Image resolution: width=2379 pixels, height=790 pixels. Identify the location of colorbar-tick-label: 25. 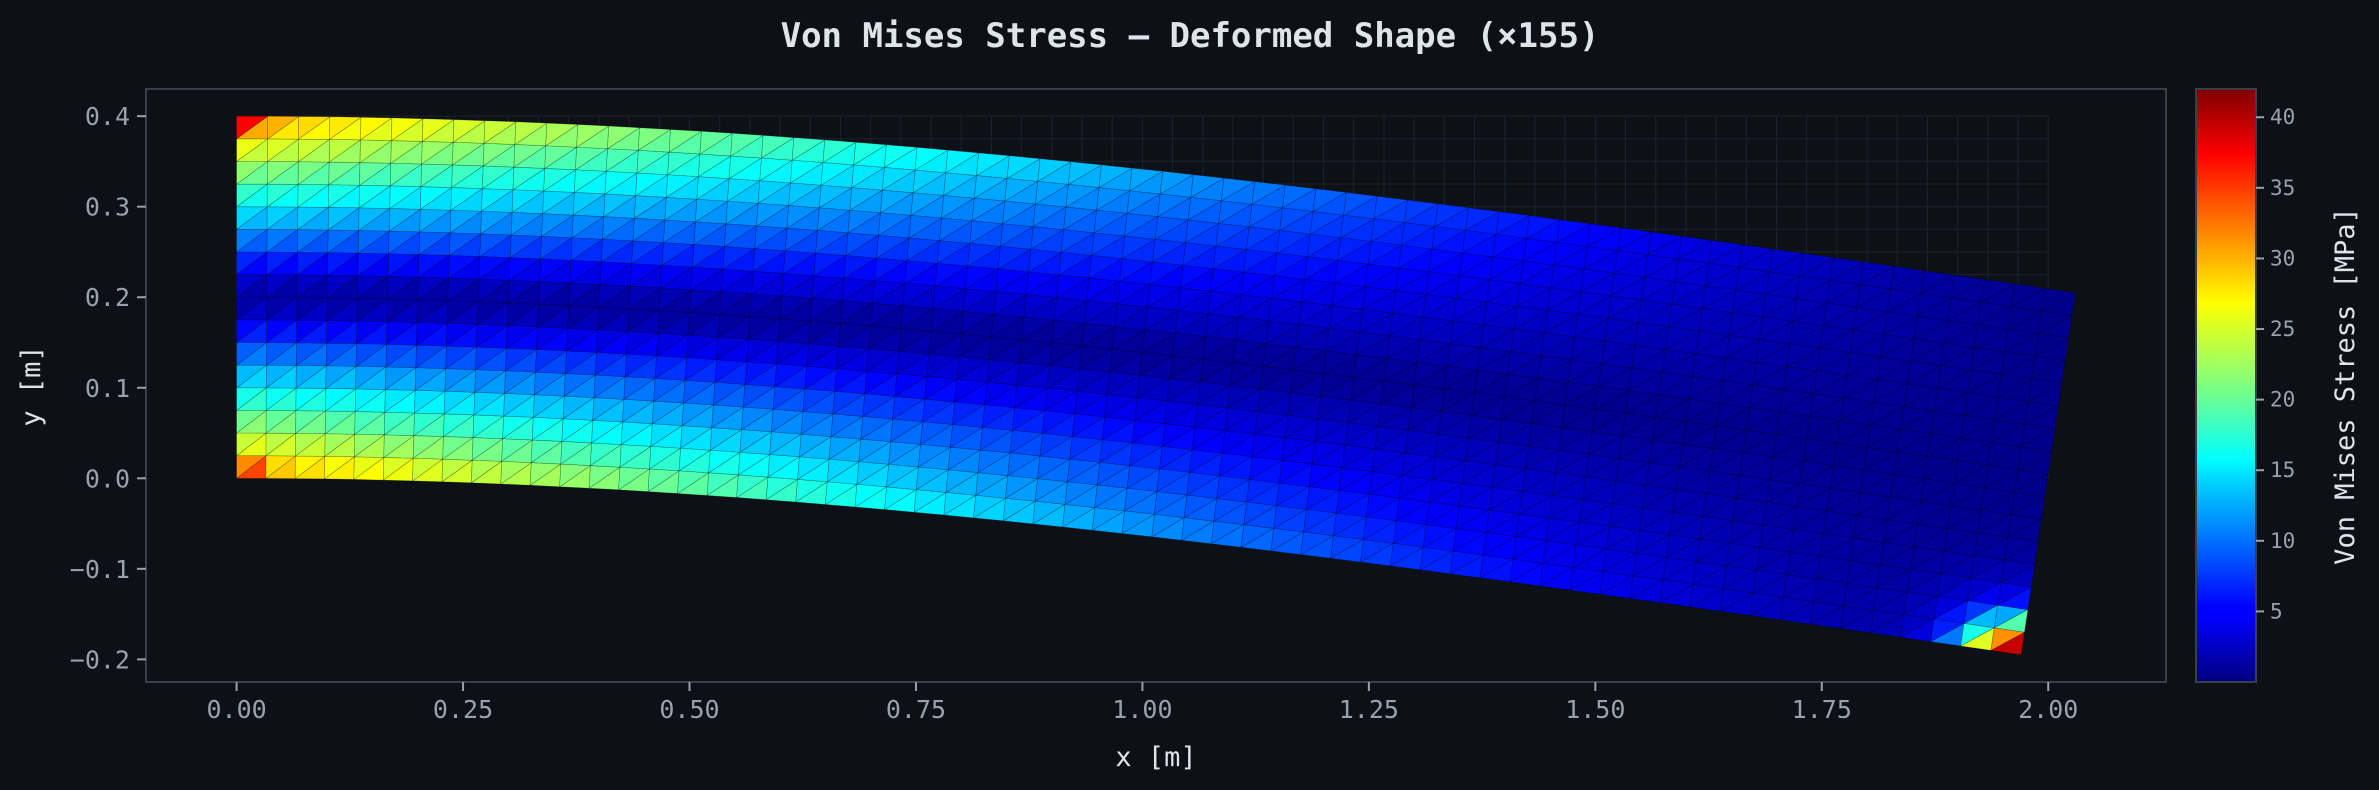
(2282, 329).